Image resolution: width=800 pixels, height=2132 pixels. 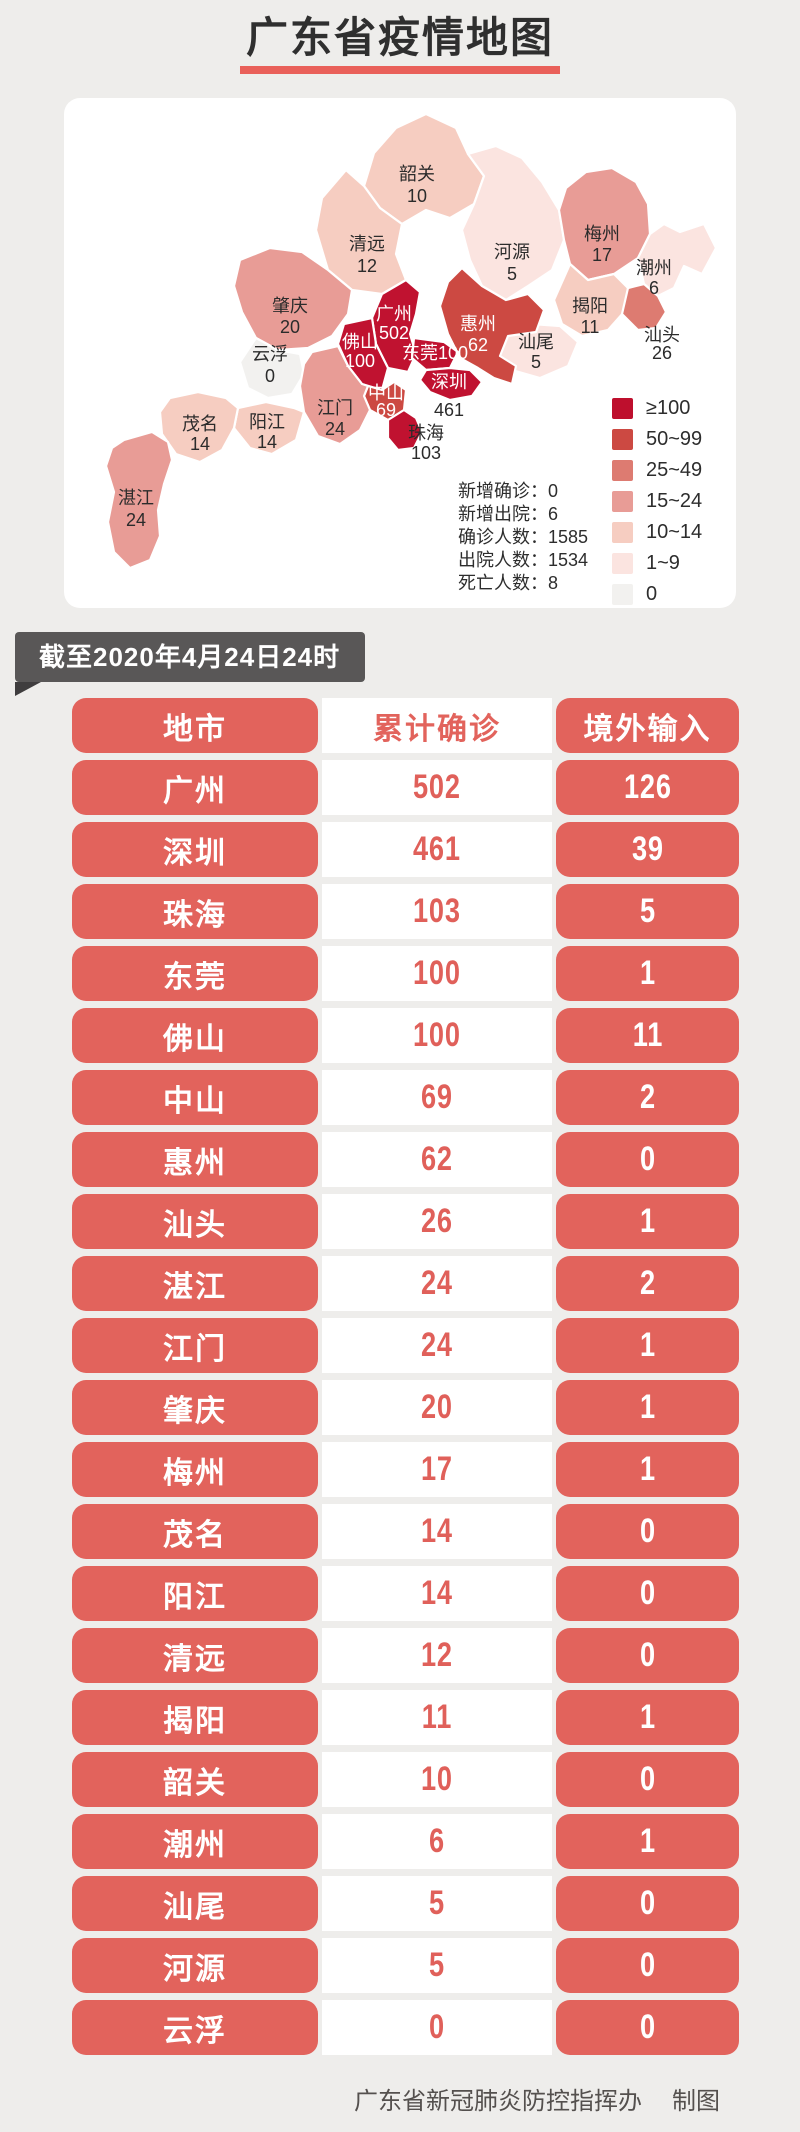 I want to click on legend-item: 0, so click(x=657, y=594).